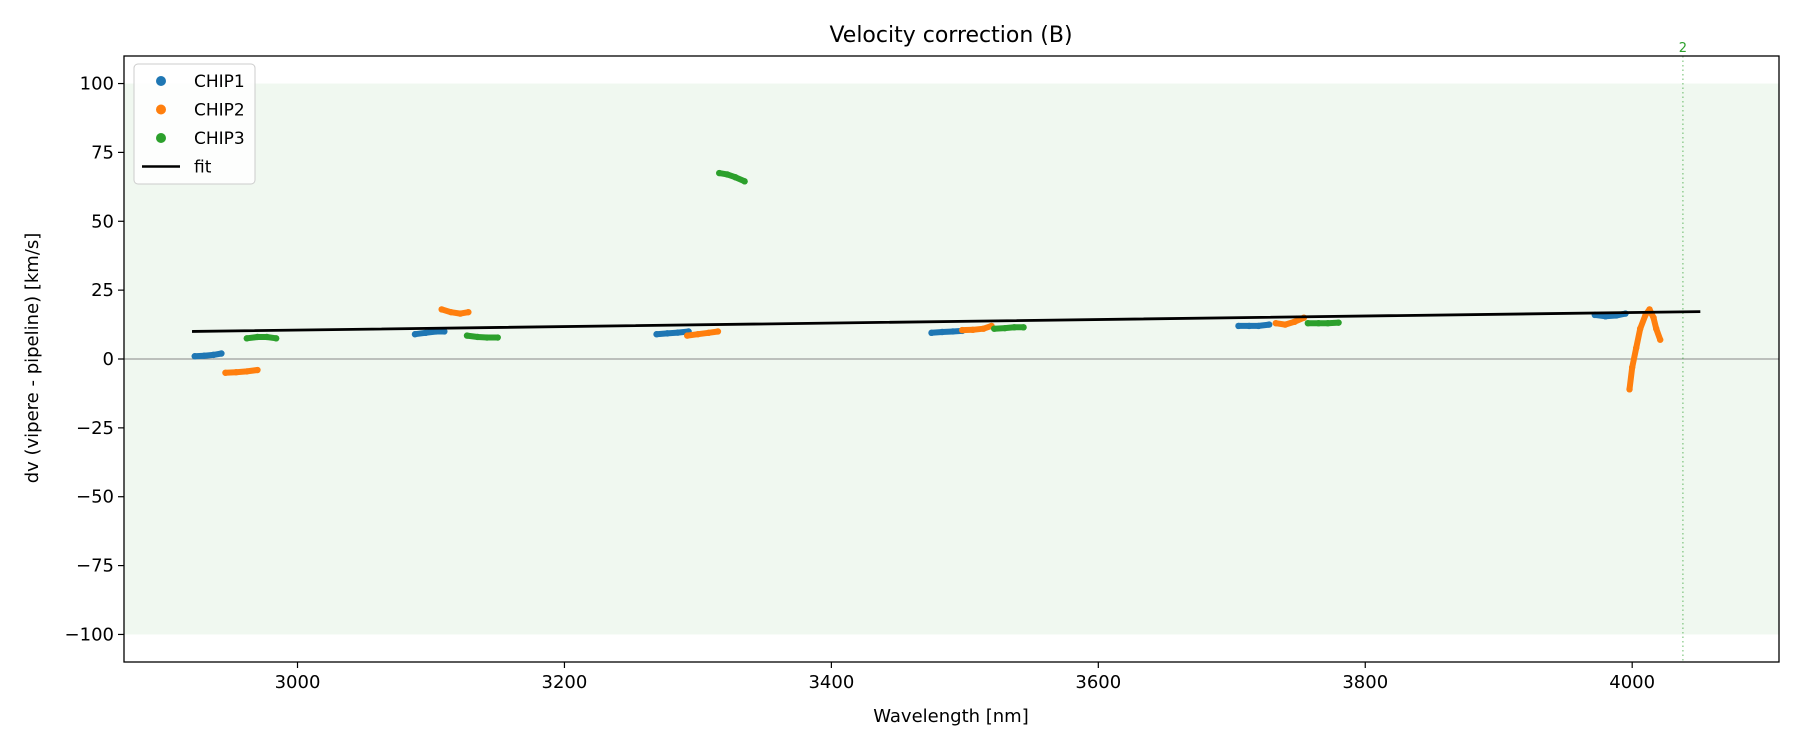  Describe the element at coordinates (95, 566) in the screenshot. I see `y-tick-label: −75` at that location.